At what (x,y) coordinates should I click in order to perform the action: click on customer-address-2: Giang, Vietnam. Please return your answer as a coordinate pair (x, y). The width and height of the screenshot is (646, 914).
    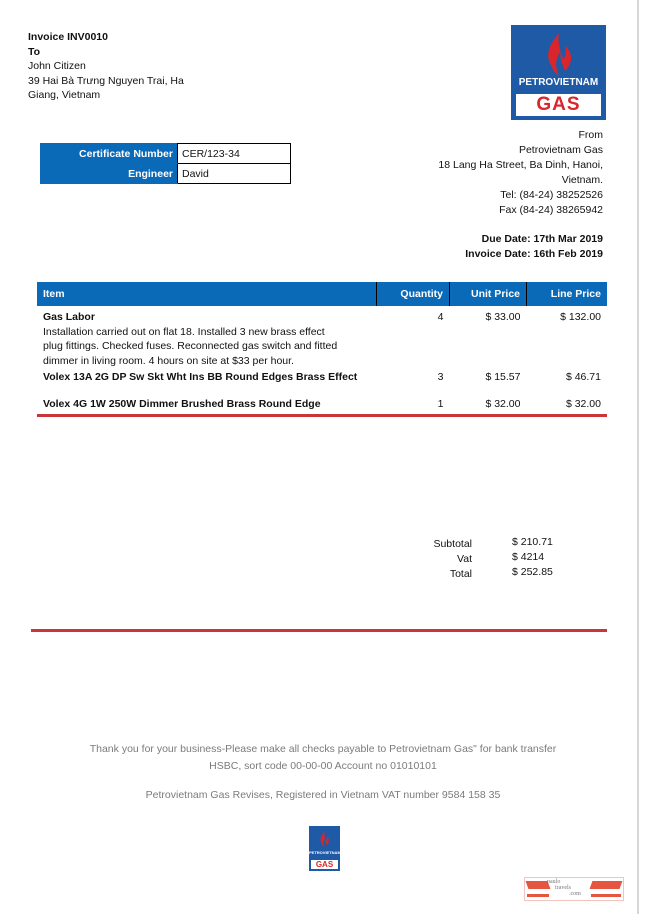
    Looking at the image, I should click on (64, 95).